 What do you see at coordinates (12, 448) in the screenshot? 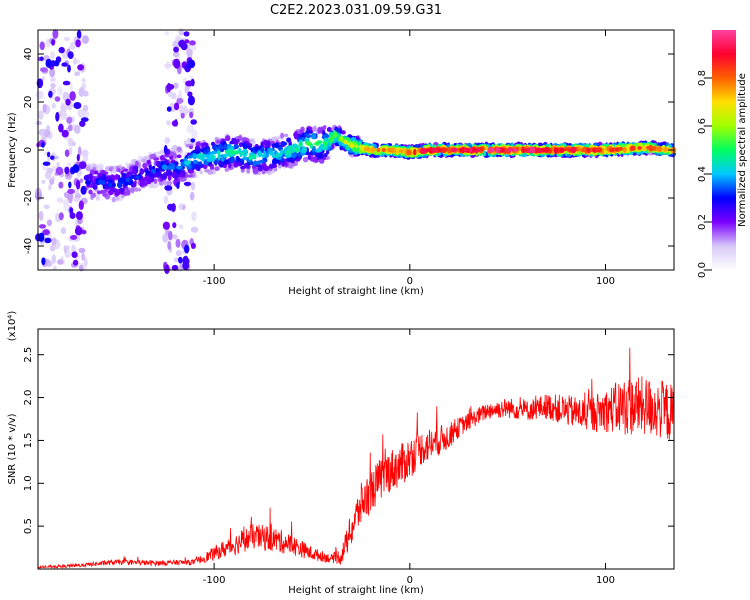
I see `snr-y-label: SNR (10 * v/v)` at bounding box center [12, 448].